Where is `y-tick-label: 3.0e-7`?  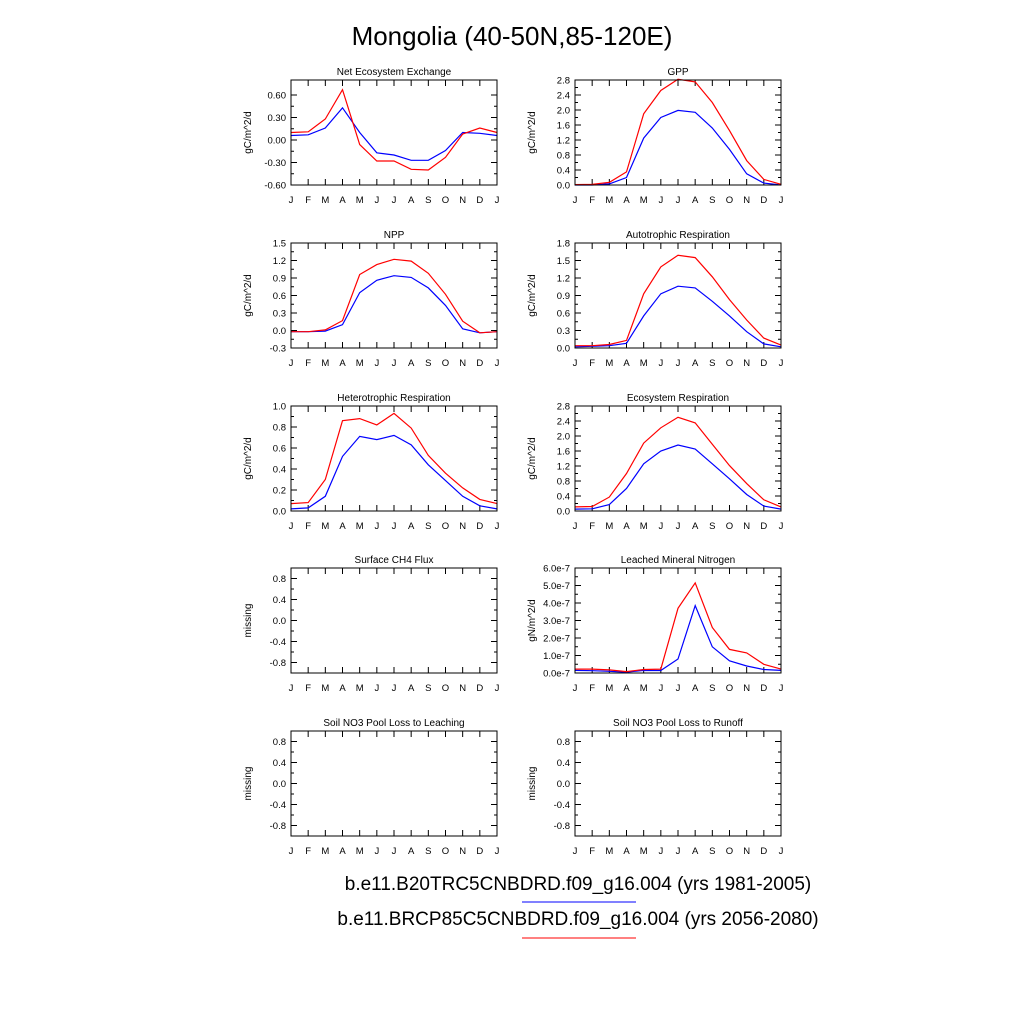
y-tick-label: 3.0e-7 is located at coordinates (556, 621).